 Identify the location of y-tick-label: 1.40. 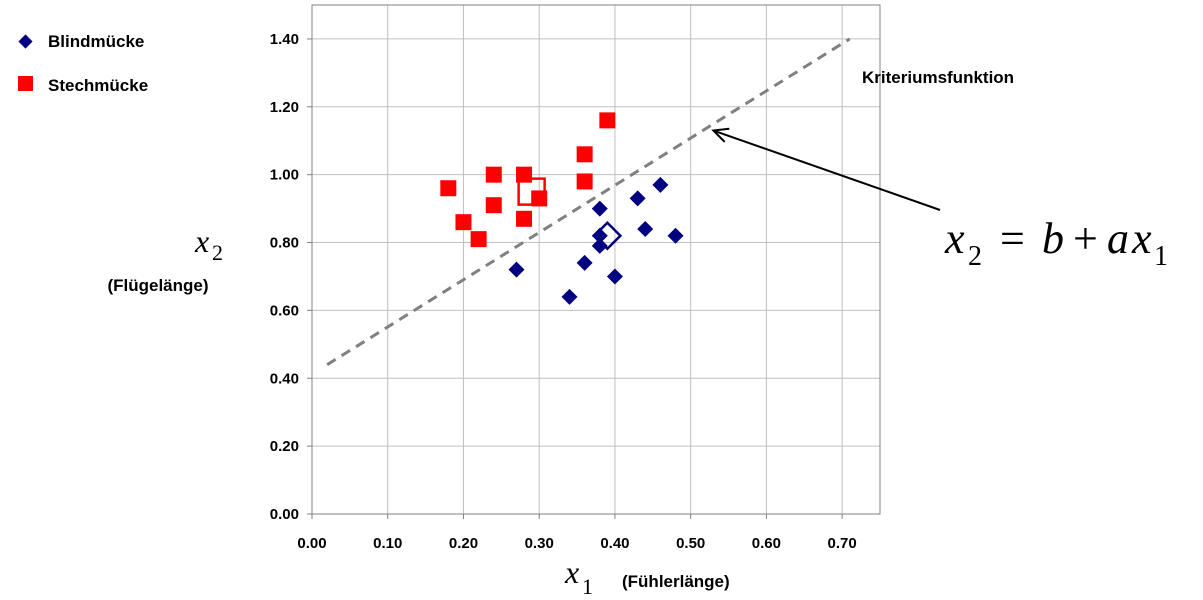
(284, 39).